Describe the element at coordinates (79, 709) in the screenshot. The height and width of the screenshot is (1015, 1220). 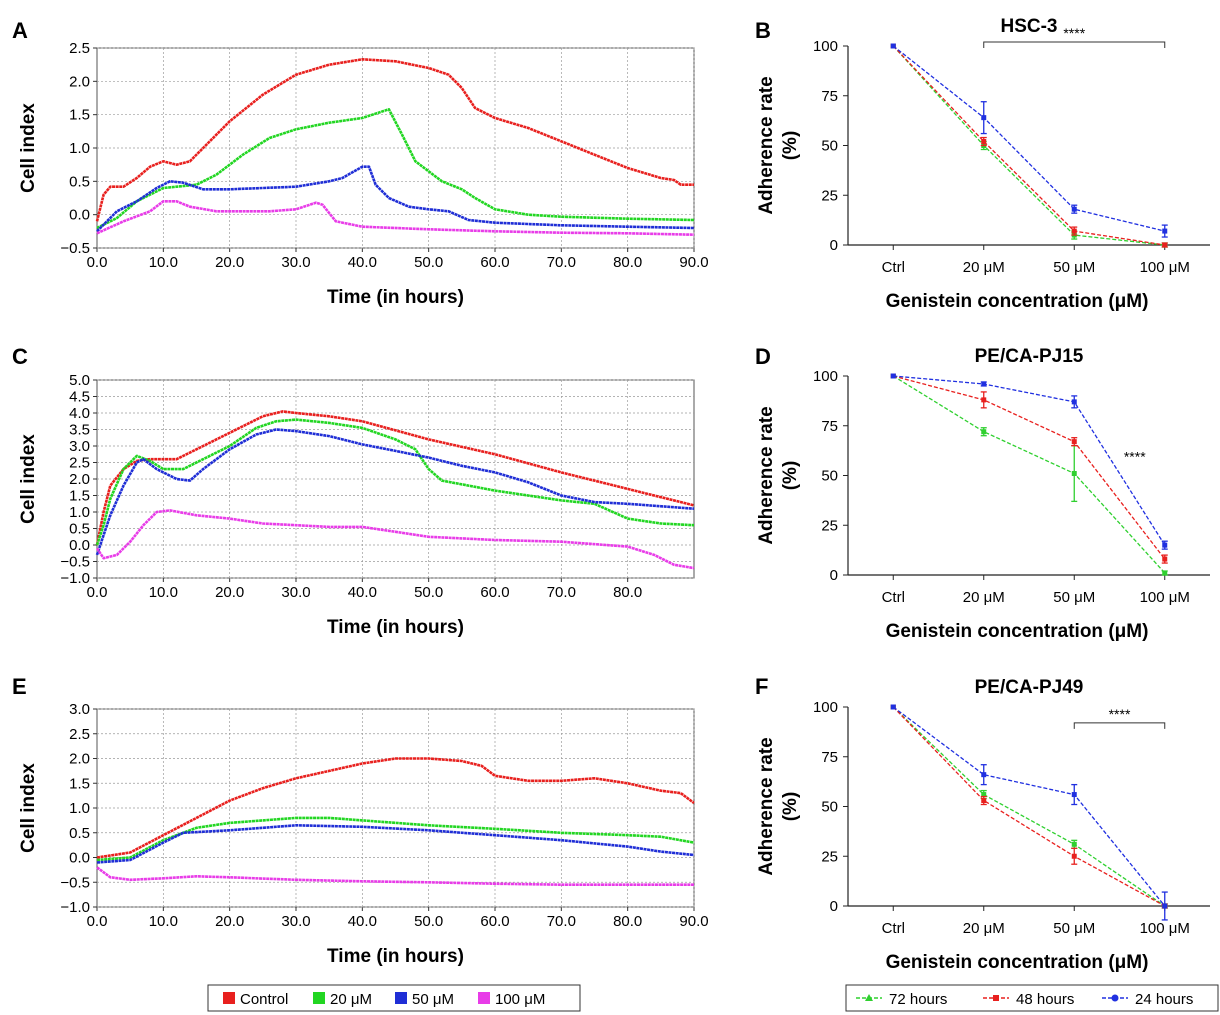
I see `y-tick-label: 3.0` at that location.